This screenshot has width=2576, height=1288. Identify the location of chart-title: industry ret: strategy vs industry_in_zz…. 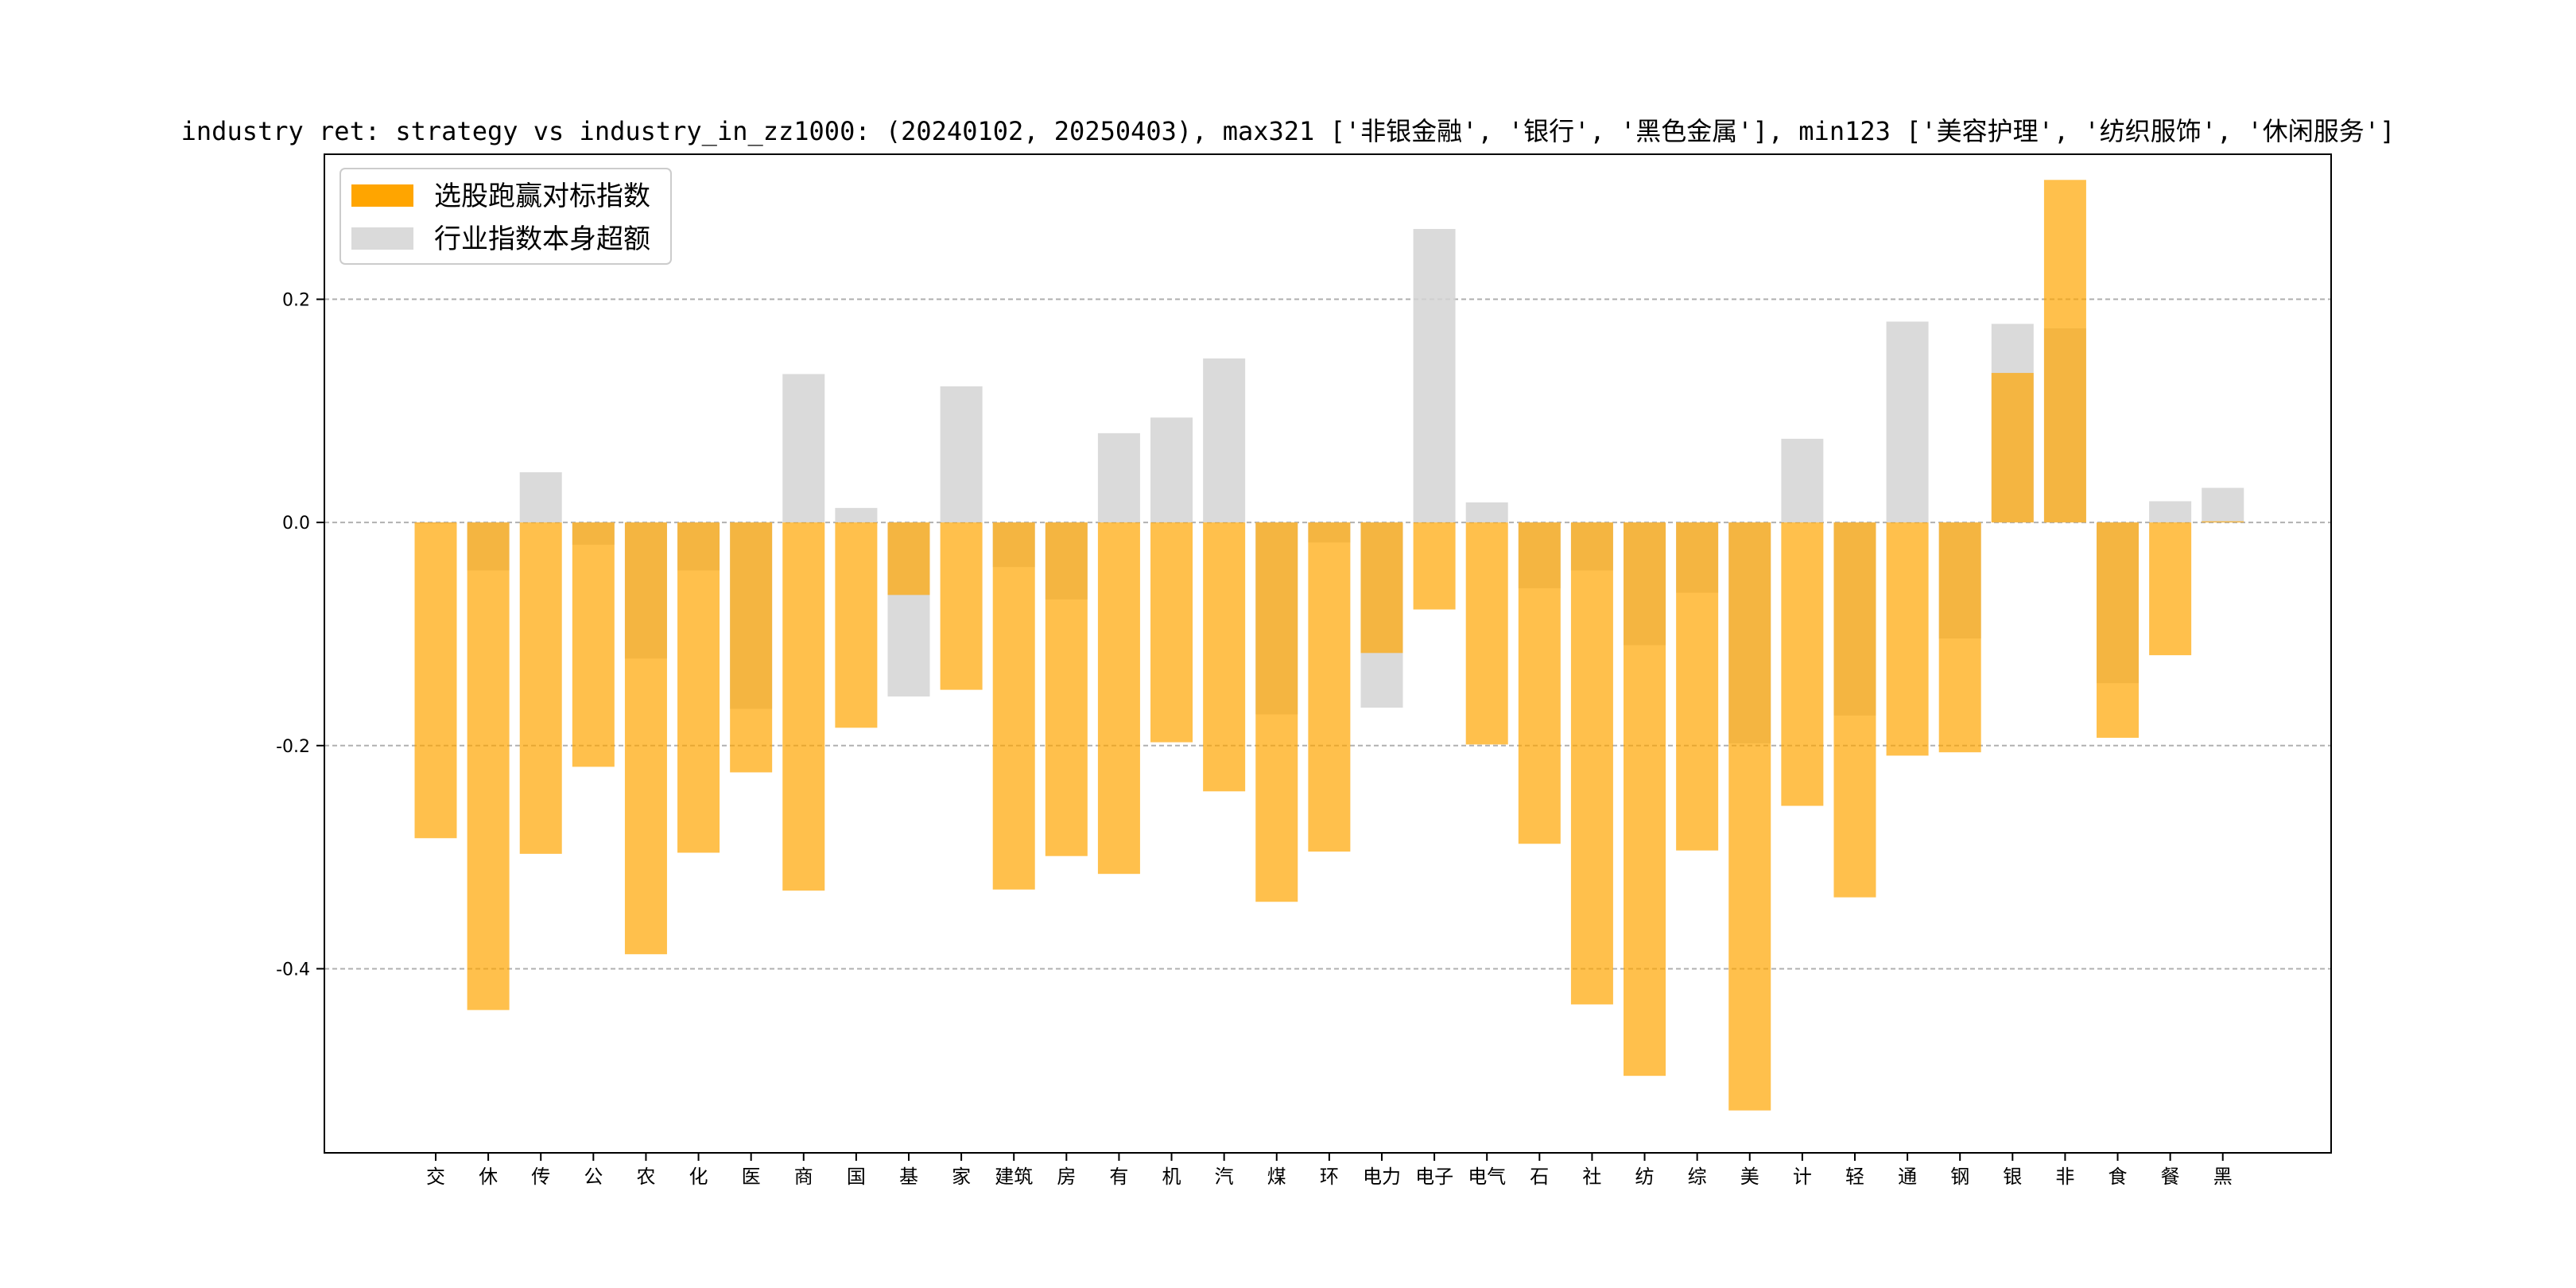
(1289, 131).